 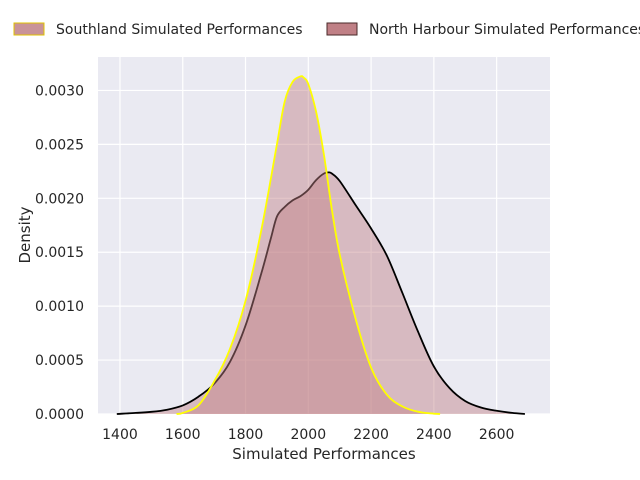 What do you see at coordinates (342, 29) in the screenshot?
I see `legend-swatch-north-harbour` at bounding box center [342, 29].